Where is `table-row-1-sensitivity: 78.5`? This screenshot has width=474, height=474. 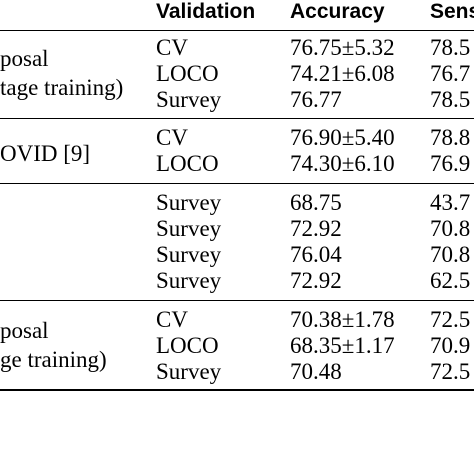 table-row-1-sensitivity: 78.5 is located at coordinates (450, 47).